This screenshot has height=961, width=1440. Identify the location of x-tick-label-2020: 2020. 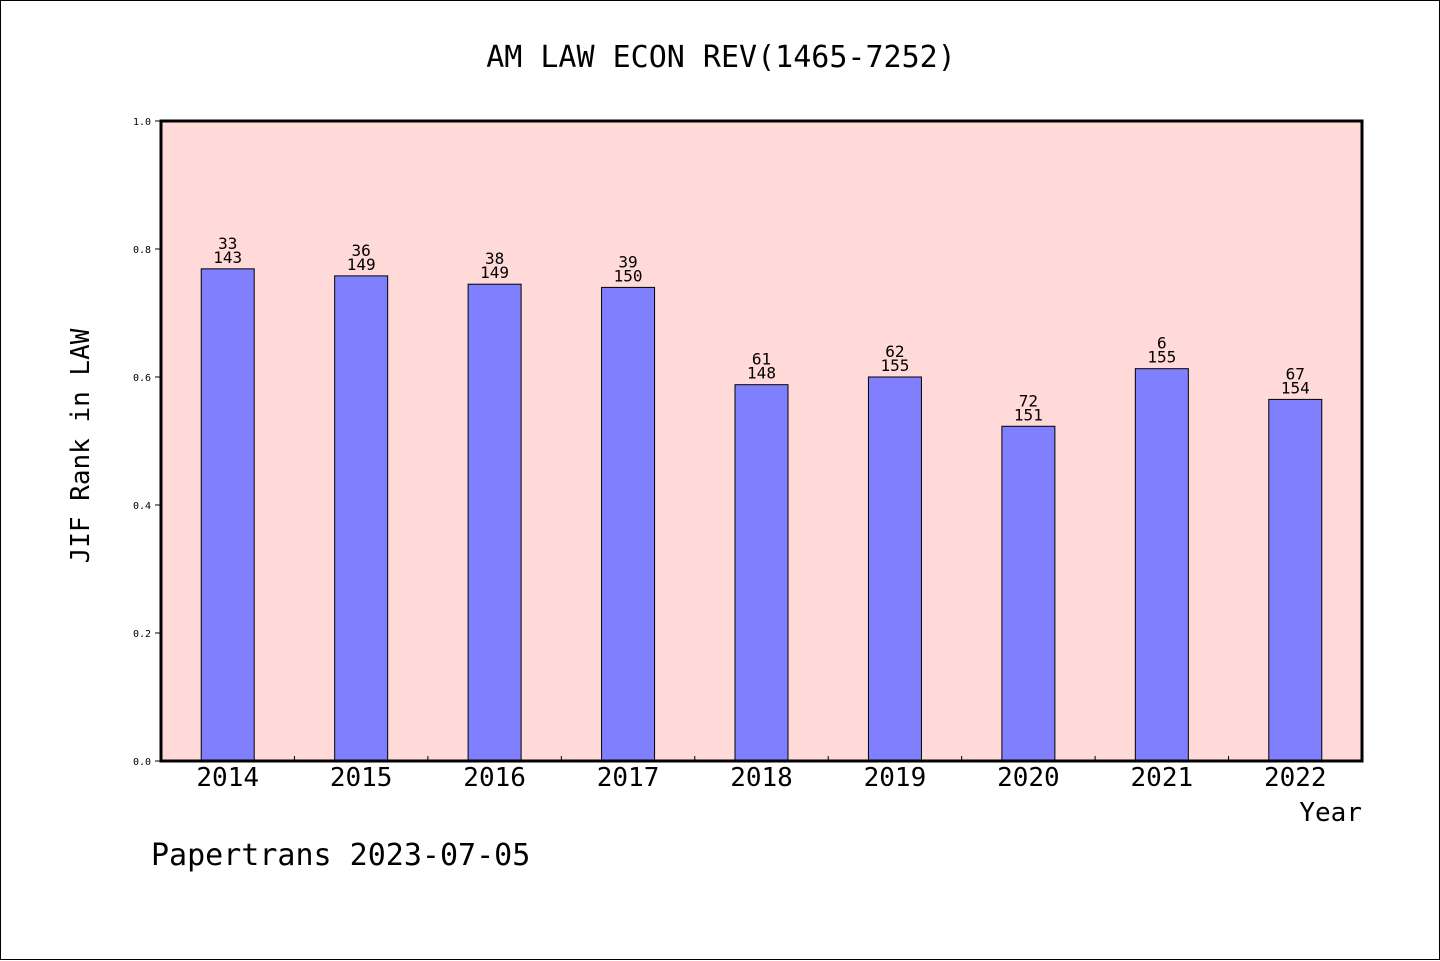
(1028, 778).